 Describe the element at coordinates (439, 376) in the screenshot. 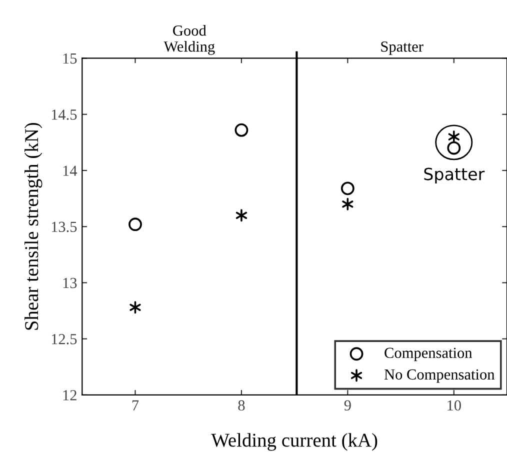

I see `legend-label: No Compensation` at that location.